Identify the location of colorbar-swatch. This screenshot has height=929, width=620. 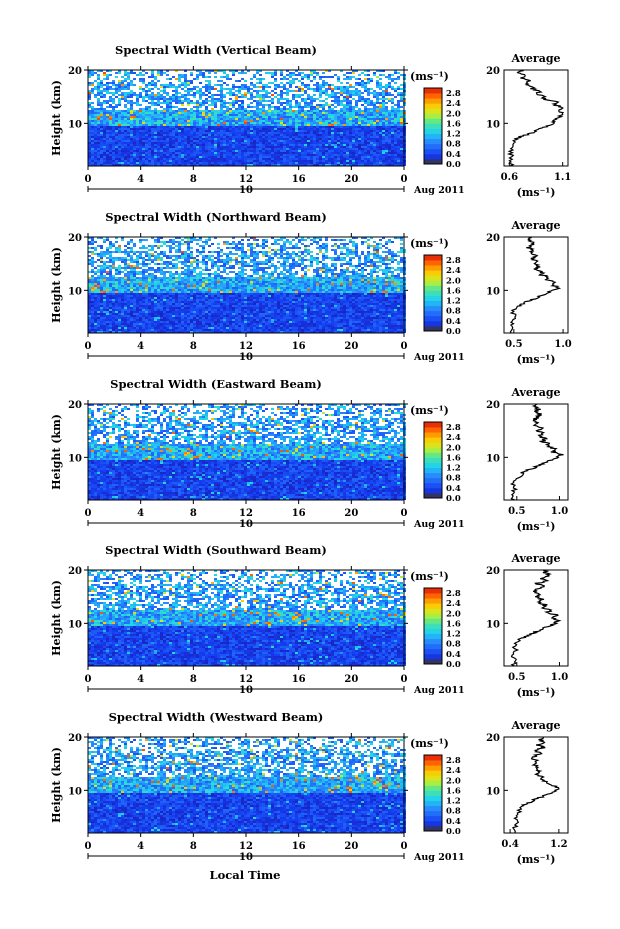
(433, 96).